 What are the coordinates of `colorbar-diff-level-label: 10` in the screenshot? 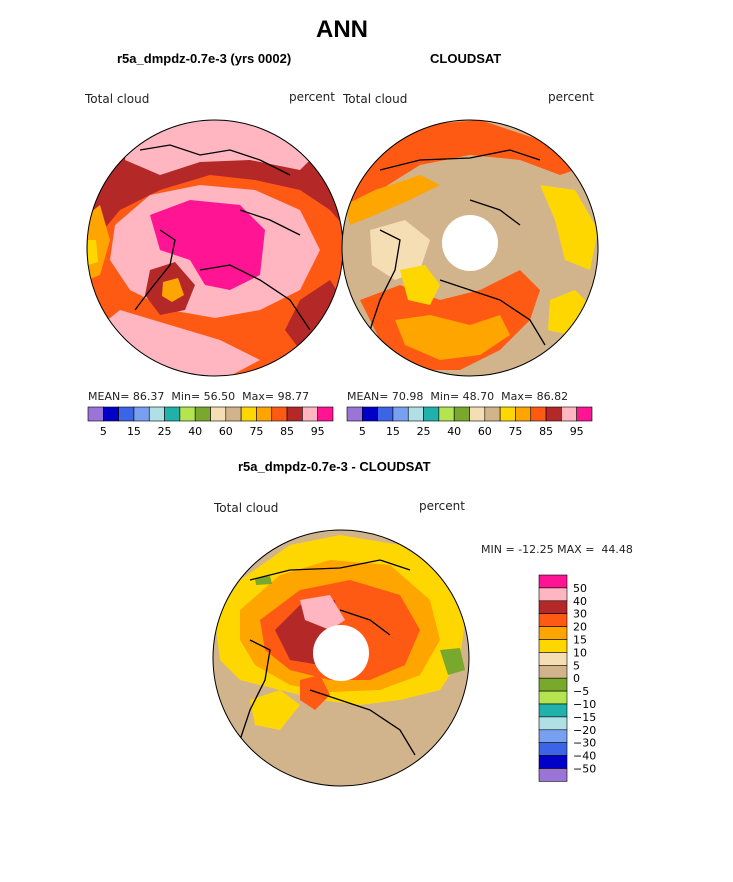 It's located at (580, 652).